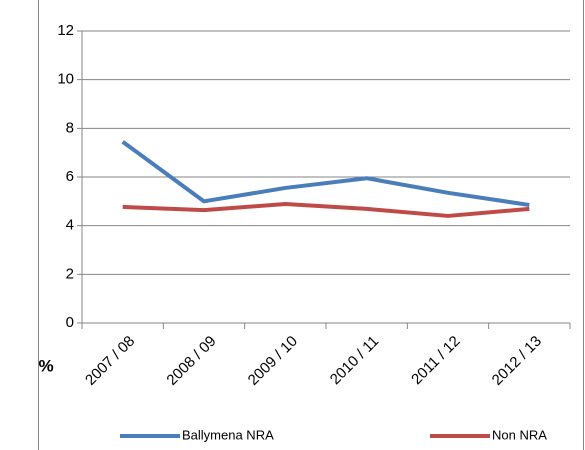 Image resolution: width=585 pixels, height=450 pixels. What do you see at coordinates (228, 434) in the screenshot?
I see `legend-label: Ballymena NRA` at bounding box center [228, 434].